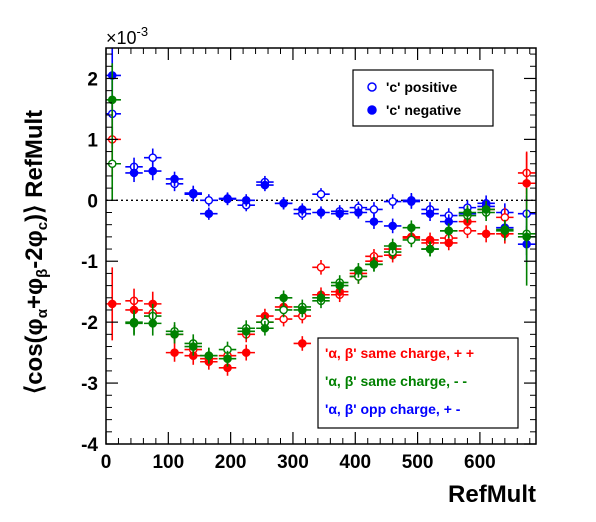  Describe the element at coordinates (372, 87) in the screenshot. I see `legend-open-marker` at that location.